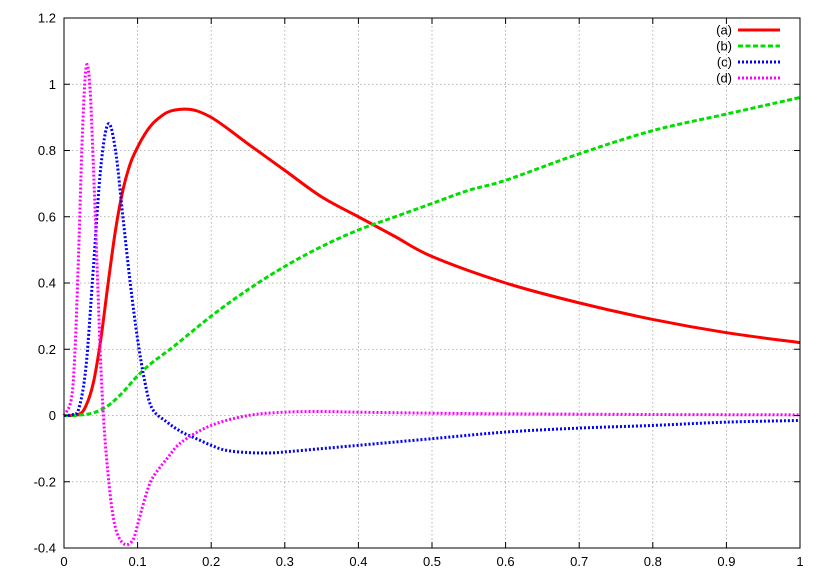 The width and height of the screenshot is (830, 581). I want to click on legend-label: (d), so click(724, 78).